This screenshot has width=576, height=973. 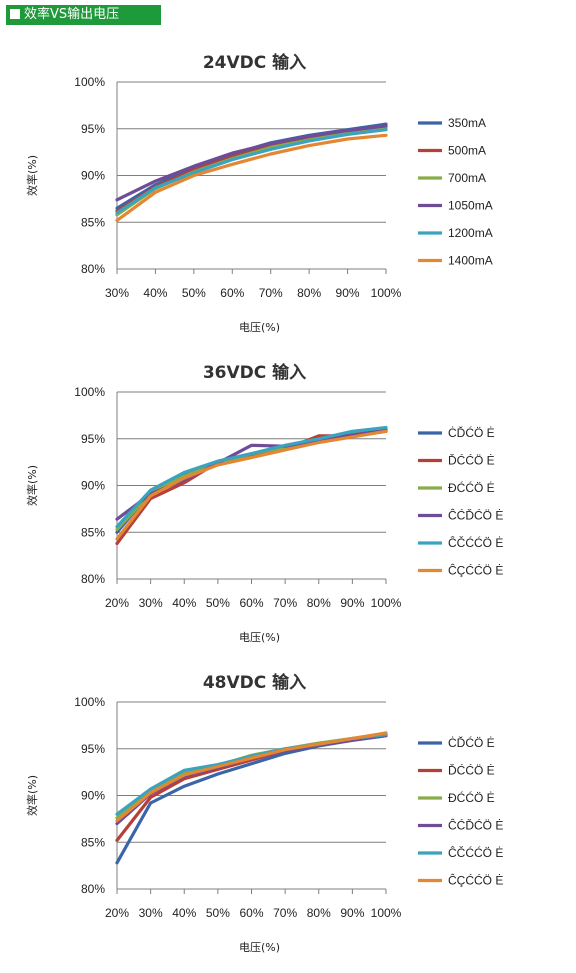 I want to click on section-title: 效率VS输出电压, so click(x=72, y=14).